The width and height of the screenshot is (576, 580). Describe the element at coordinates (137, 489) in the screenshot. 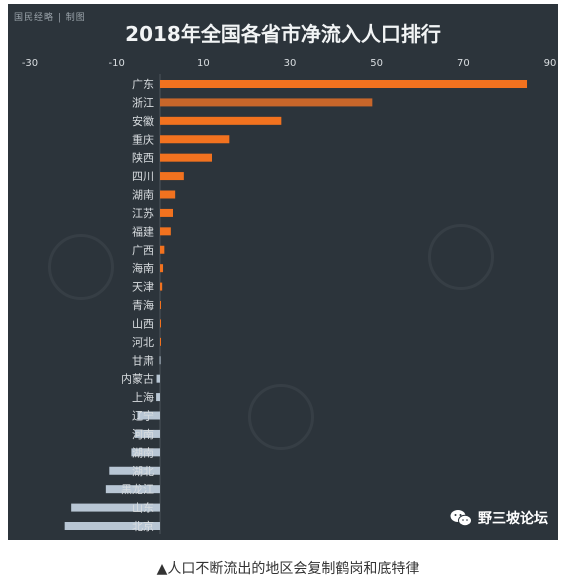

I see `category-label: 黑龙江` at that location.